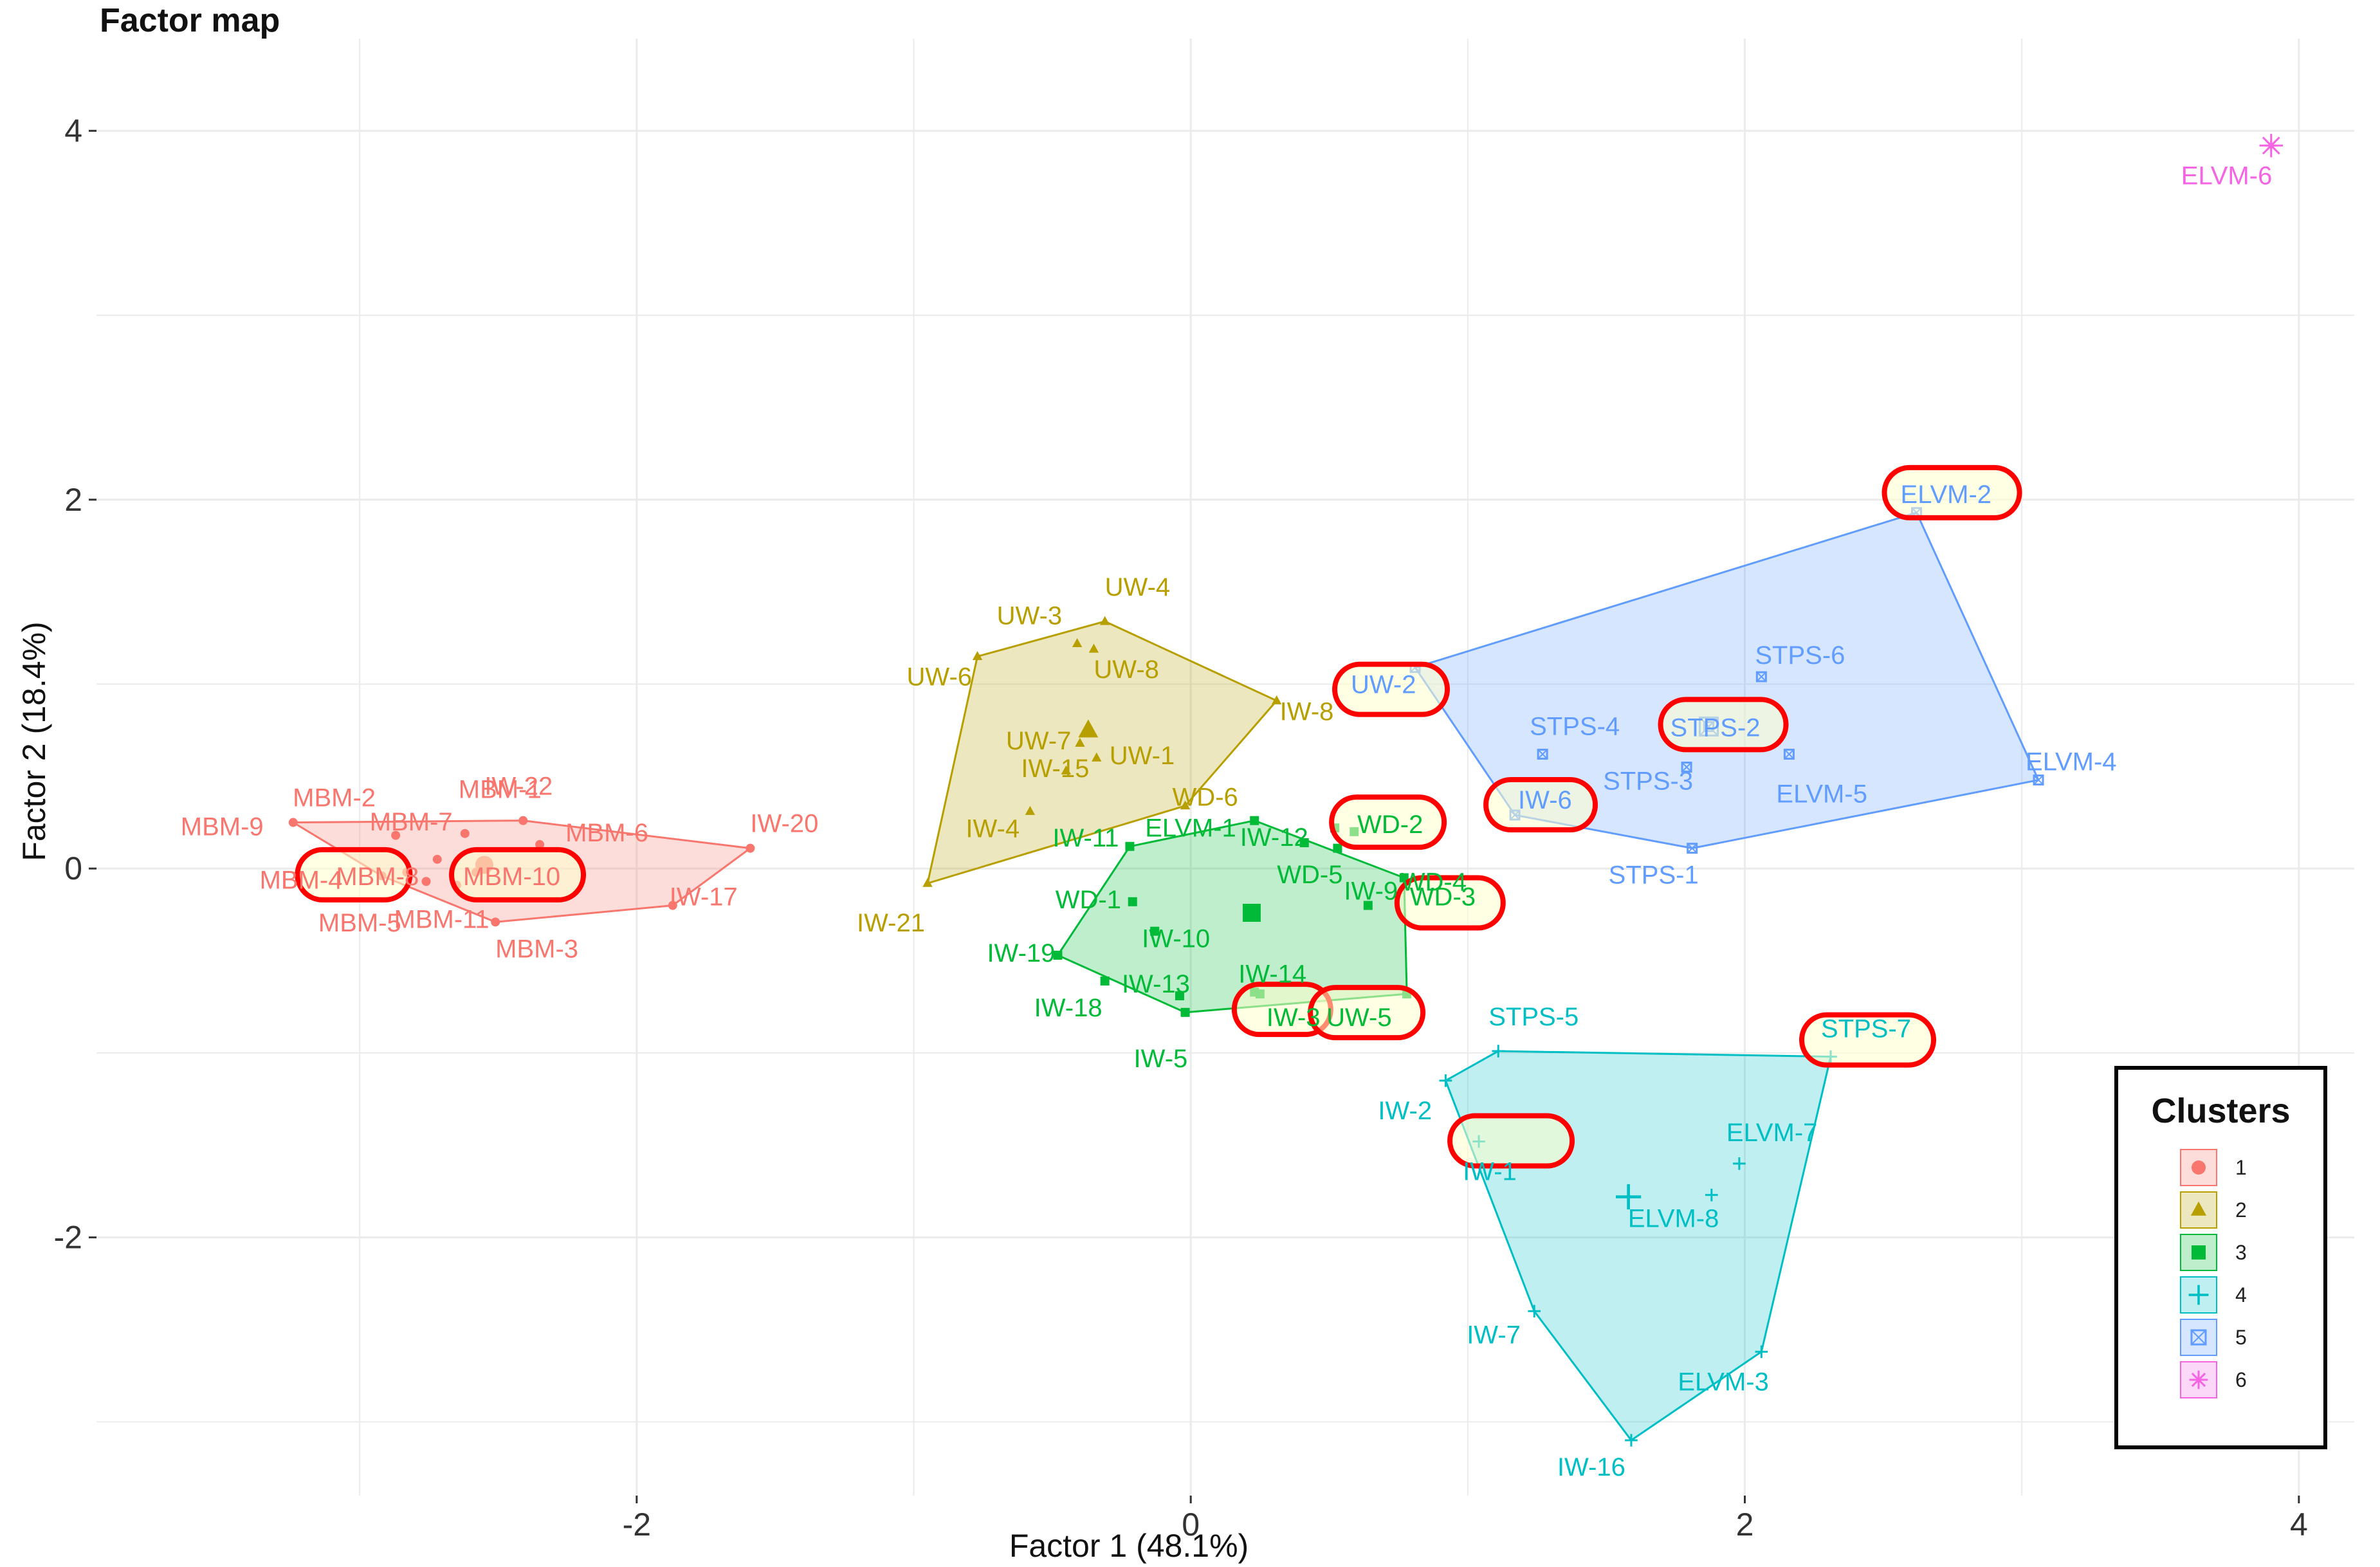 The image size is (2380, 1567). I want to click on point-label-ELVM-5: ELVM-5, so click(1821, 794).